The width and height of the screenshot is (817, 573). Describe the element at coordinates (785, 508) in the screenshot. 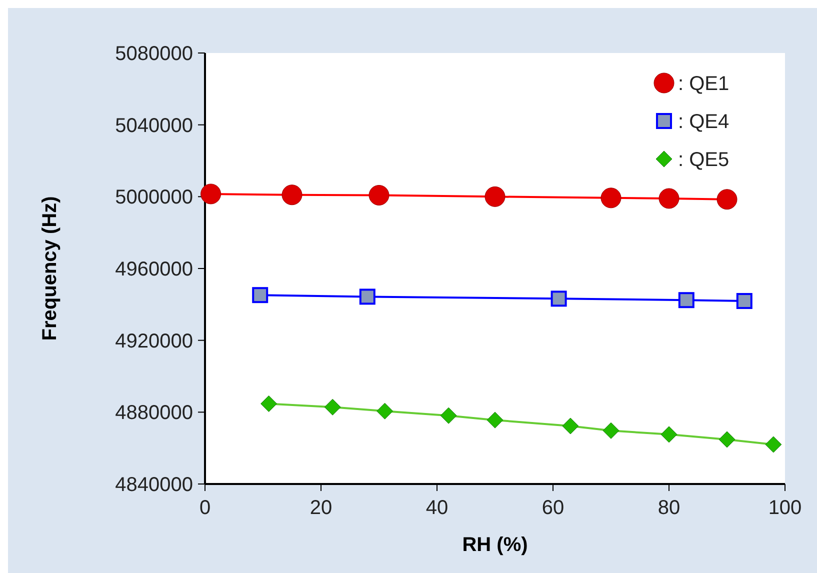

I see `x-tick-label: 100` at that location.